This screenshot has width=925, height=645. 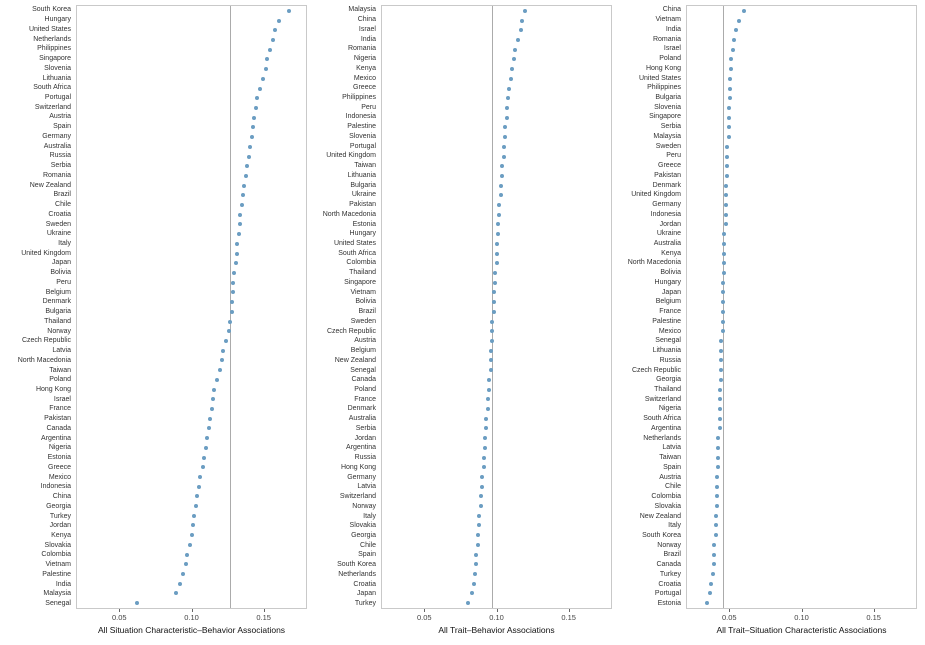 What do you see at coordinates (354, 243) in the screenshot?
I see `country-label: United States` at bounding box center [354, 243].